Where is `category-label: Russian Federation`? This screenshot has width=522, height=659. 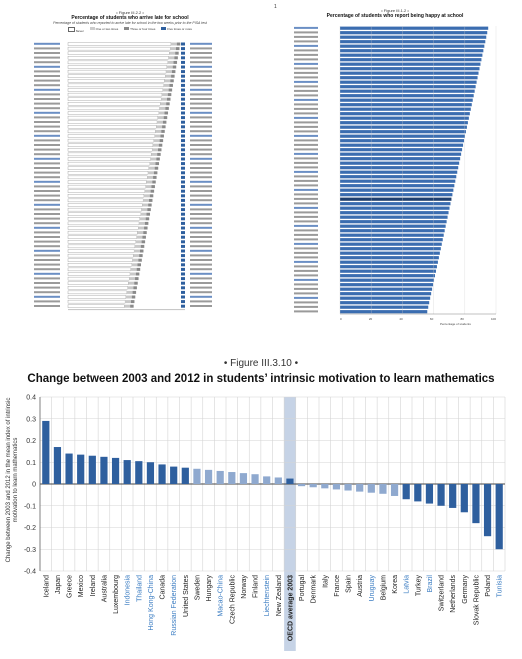
category-label: Russian Federation is located at coordinates (174, 605).